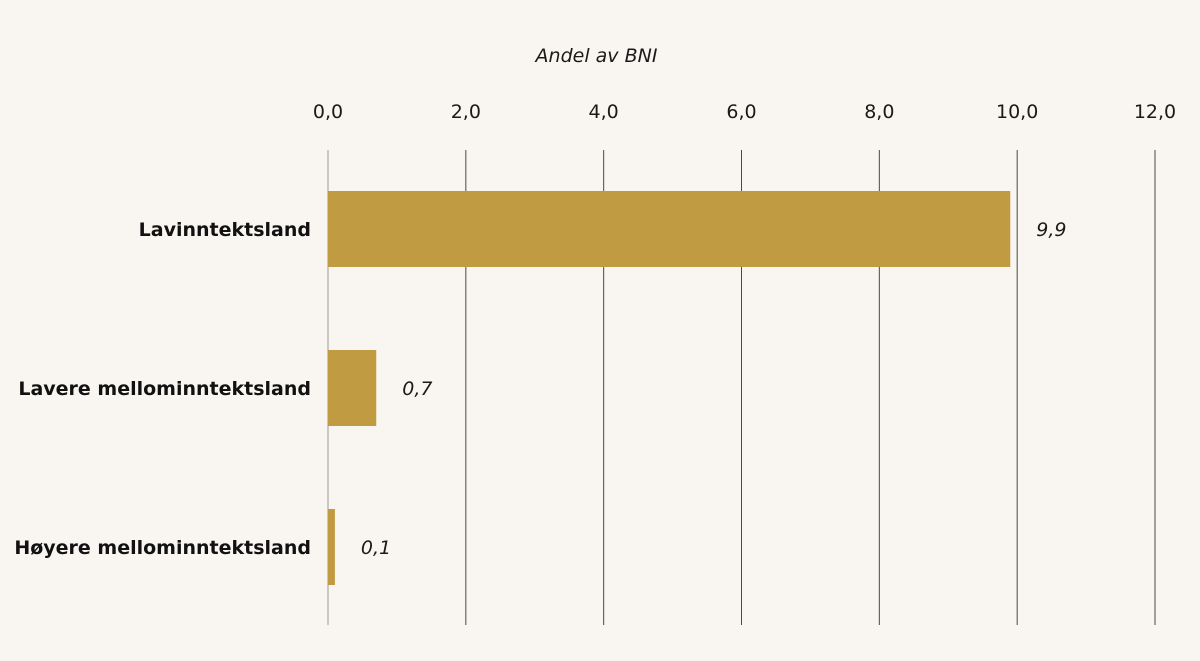 This screenshot has height=661, width=1200. Describe the element at coordinates (1155, 112) in the screenshot. I see `x-tick-label: 12,0` at that location.